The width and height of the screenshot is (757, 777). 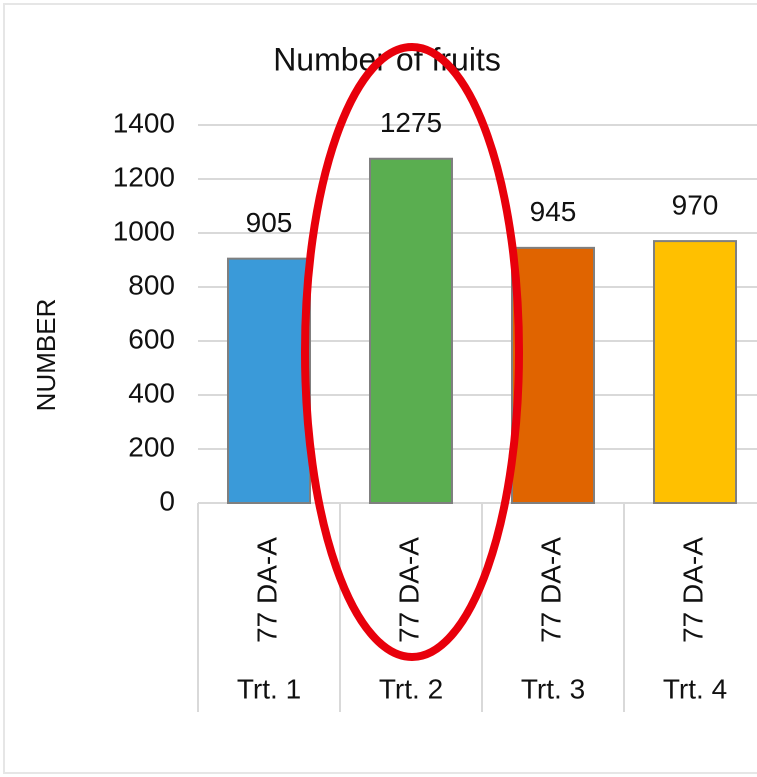 What do you see at coordinates (411, 122) in the screenshot?
I see `value-label: 1275` at bounding box center [411, 122].